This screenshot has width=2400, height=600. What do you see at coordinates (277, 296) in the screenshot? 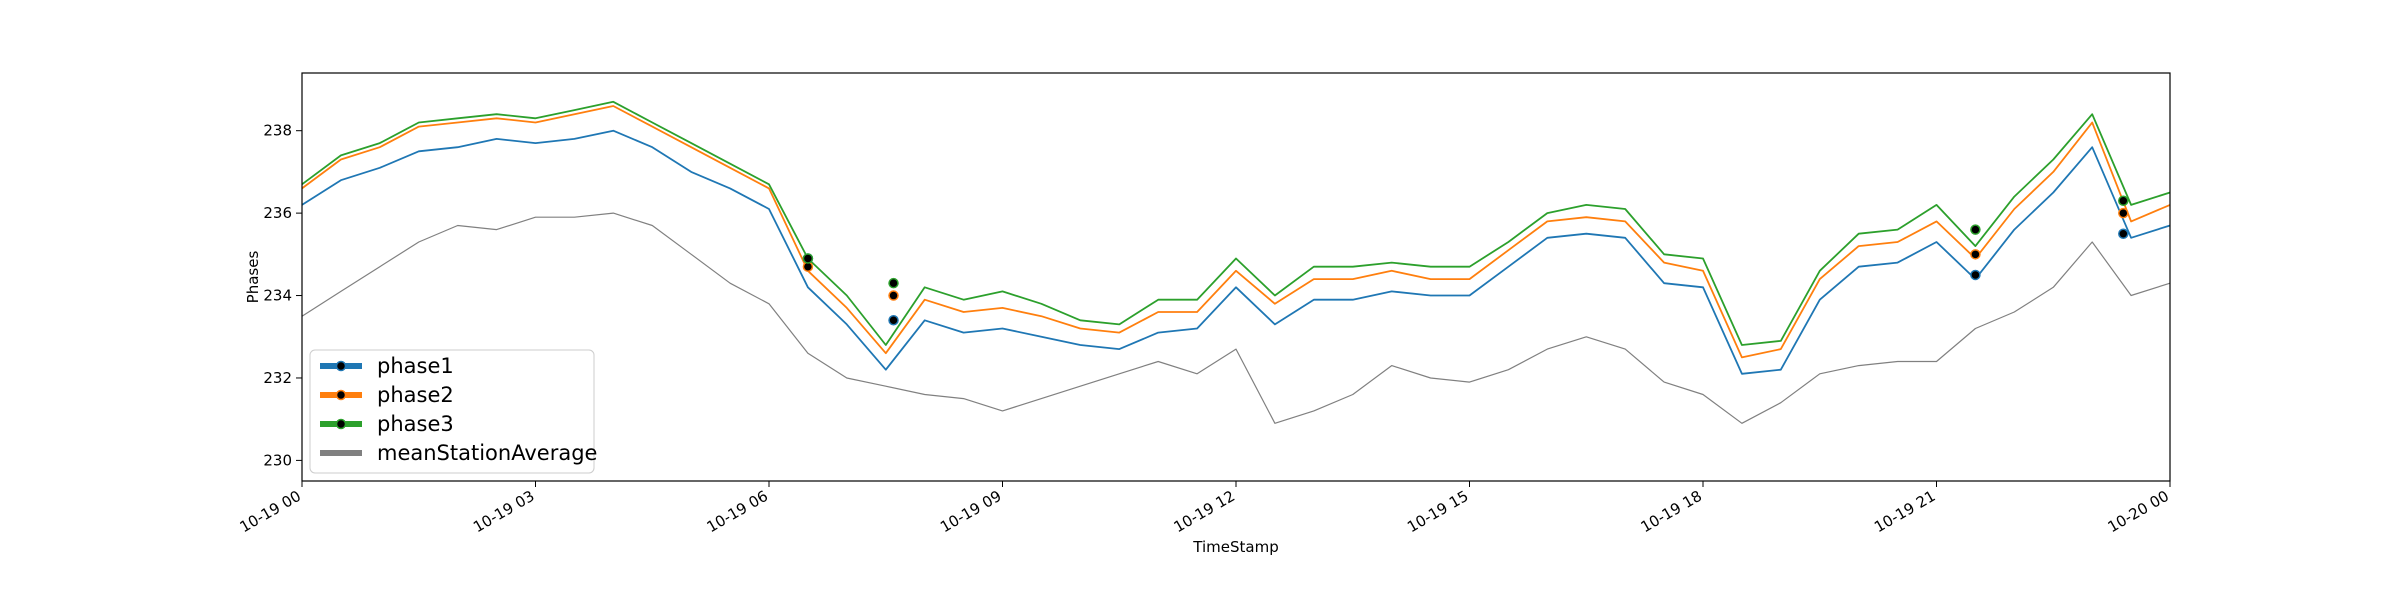
I see `y-tick-label: 234` at bounding box center [277, 296].